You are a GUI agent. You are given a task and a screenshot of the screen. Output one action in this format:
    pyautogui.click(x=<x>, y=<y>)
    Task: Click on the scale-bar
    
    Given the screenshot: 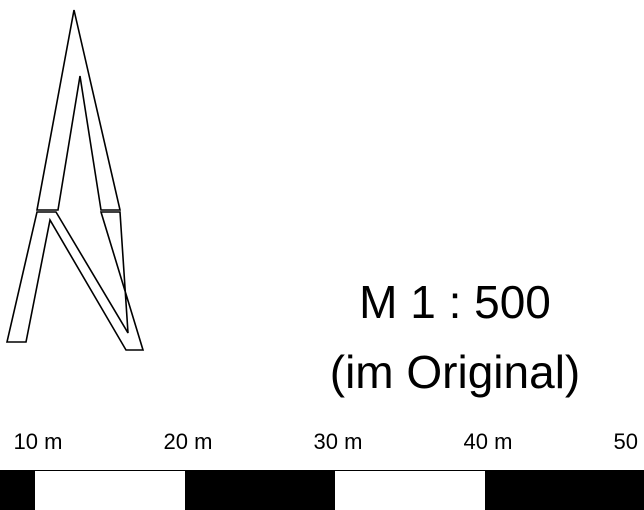 What is the action you would take?
    pyautogui.click(x=322, y=490)
    